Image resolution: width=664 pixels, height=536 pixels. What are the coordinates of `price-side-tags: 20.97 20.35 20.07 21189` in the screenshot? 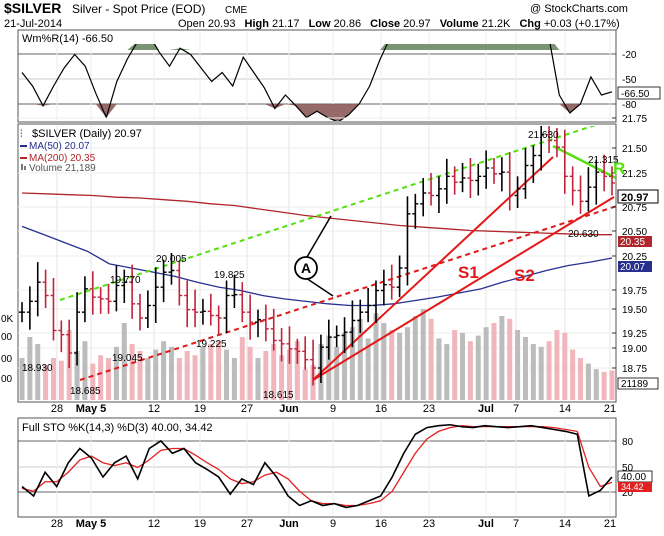 It's located at (638, 289).